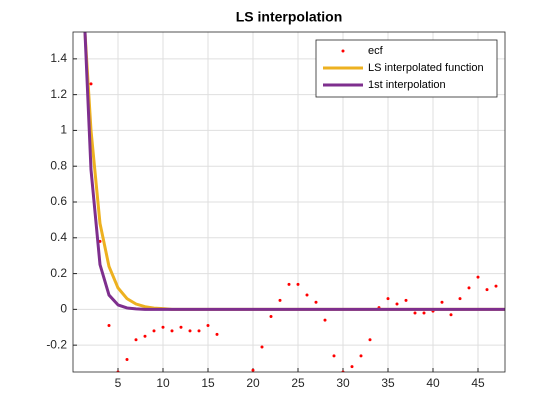  I want to click on x-tick-label: 30, so click(343, 383).